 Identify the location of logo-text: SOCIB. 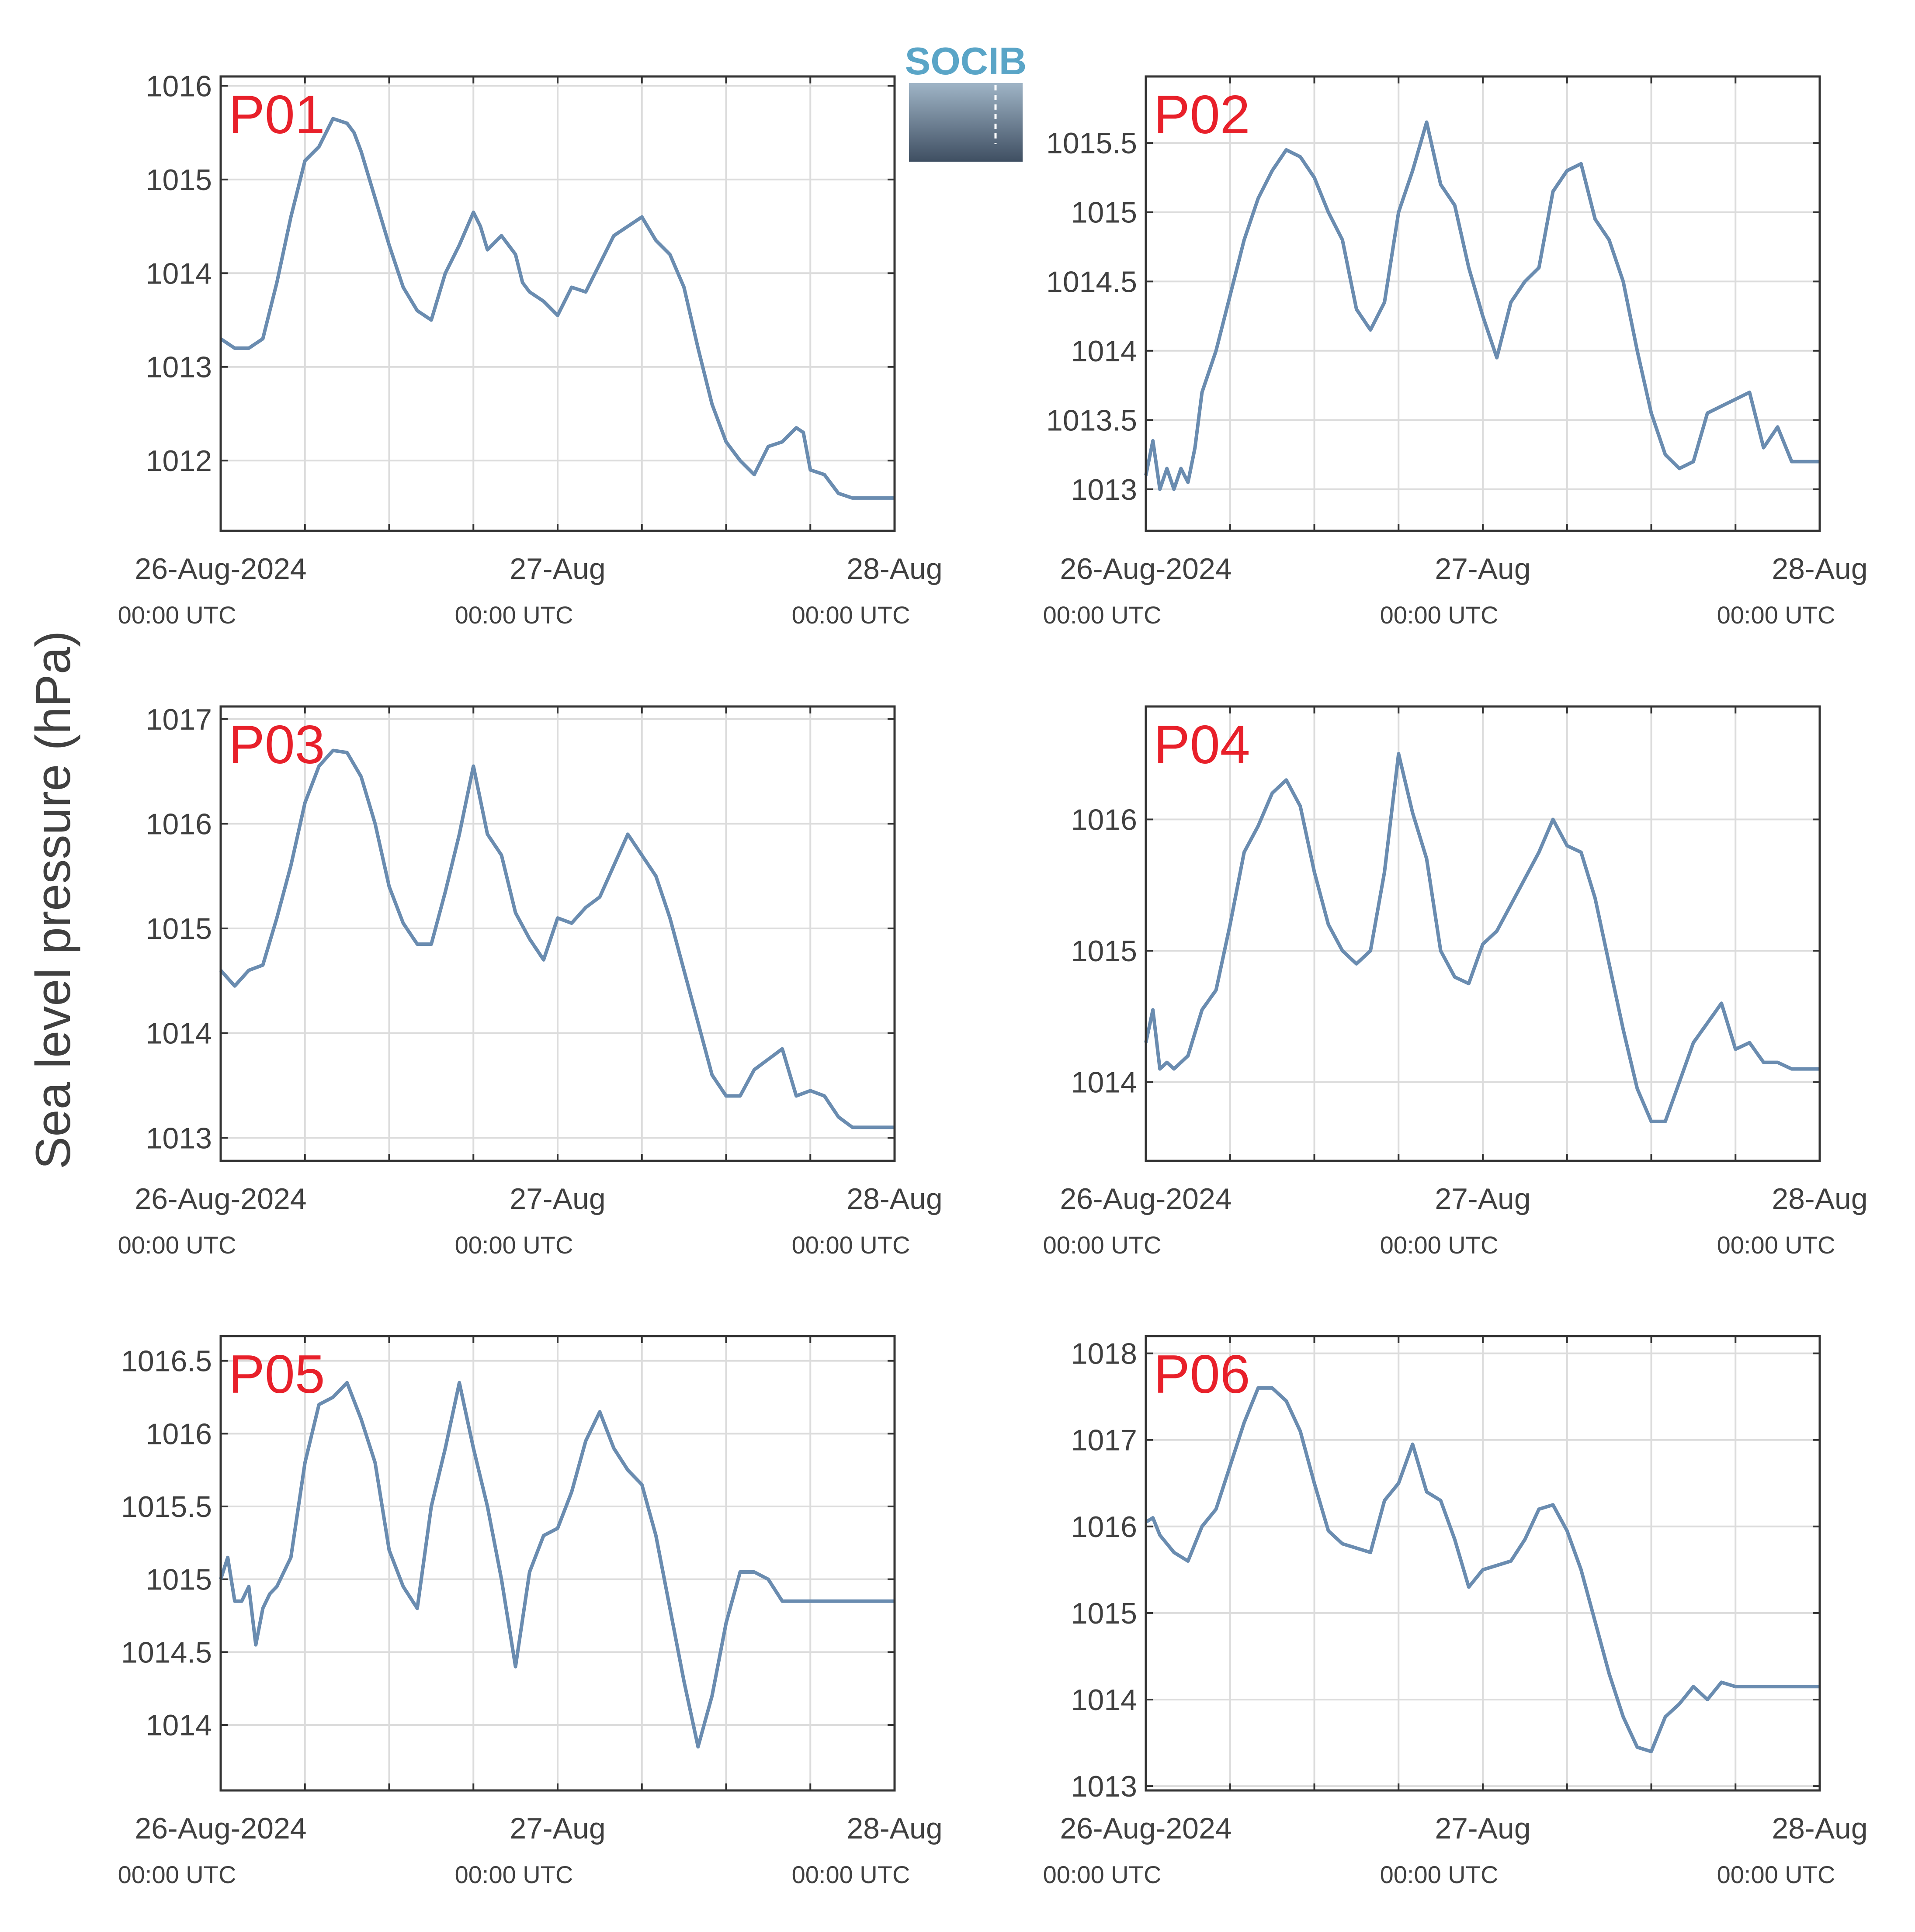
(966, 61).